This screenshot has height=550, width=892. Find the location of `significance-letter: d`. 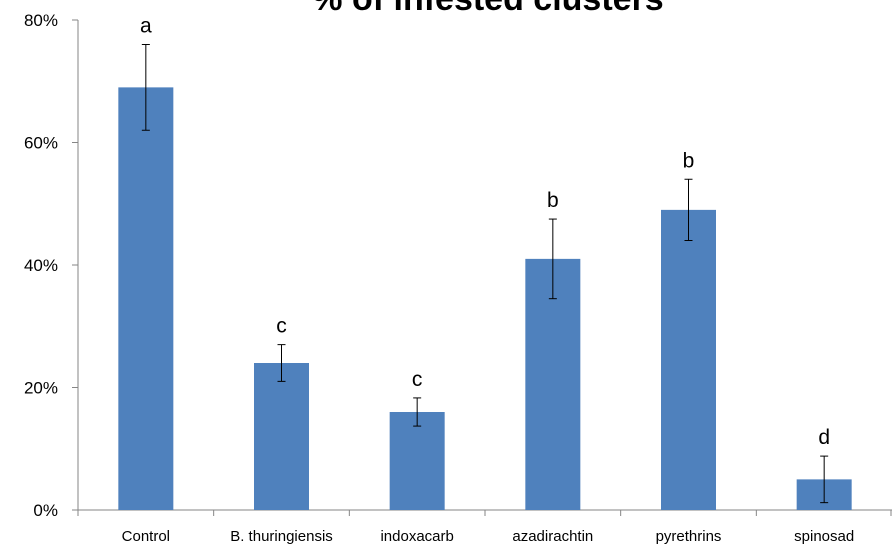

significance-letter: d is located at coordinates (824, 437).